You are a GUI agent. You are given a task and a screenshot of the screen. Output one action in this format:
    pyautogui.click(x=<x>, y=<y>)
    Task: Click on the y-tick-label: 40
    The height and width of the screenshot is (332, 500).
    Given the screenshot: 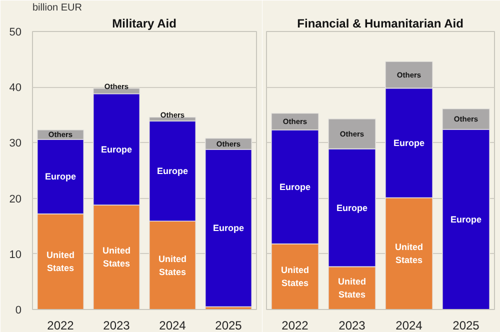 What is the action you would take?
    pyautogui.click(x=15, y=88)
    